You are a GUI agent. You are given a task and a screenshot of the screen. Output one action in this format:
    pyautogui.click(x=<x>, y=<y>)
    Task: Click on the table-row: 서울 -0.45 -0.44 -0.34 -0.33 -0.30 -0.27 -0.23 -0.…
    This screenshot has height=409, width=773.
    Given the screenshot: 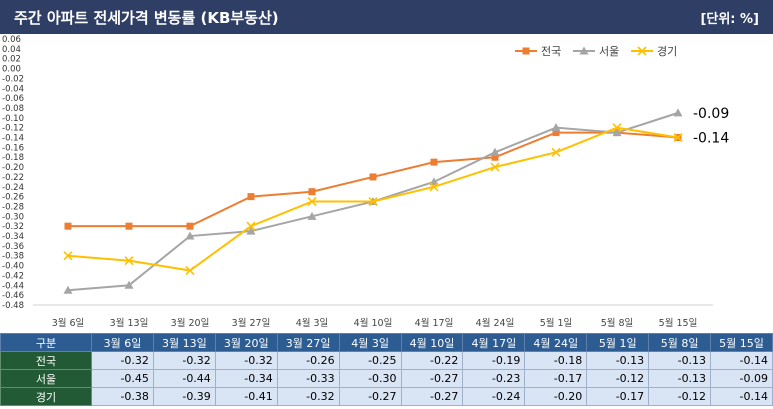 What is the action you would take?
    pyautogui.click(x=386, y=378)
    